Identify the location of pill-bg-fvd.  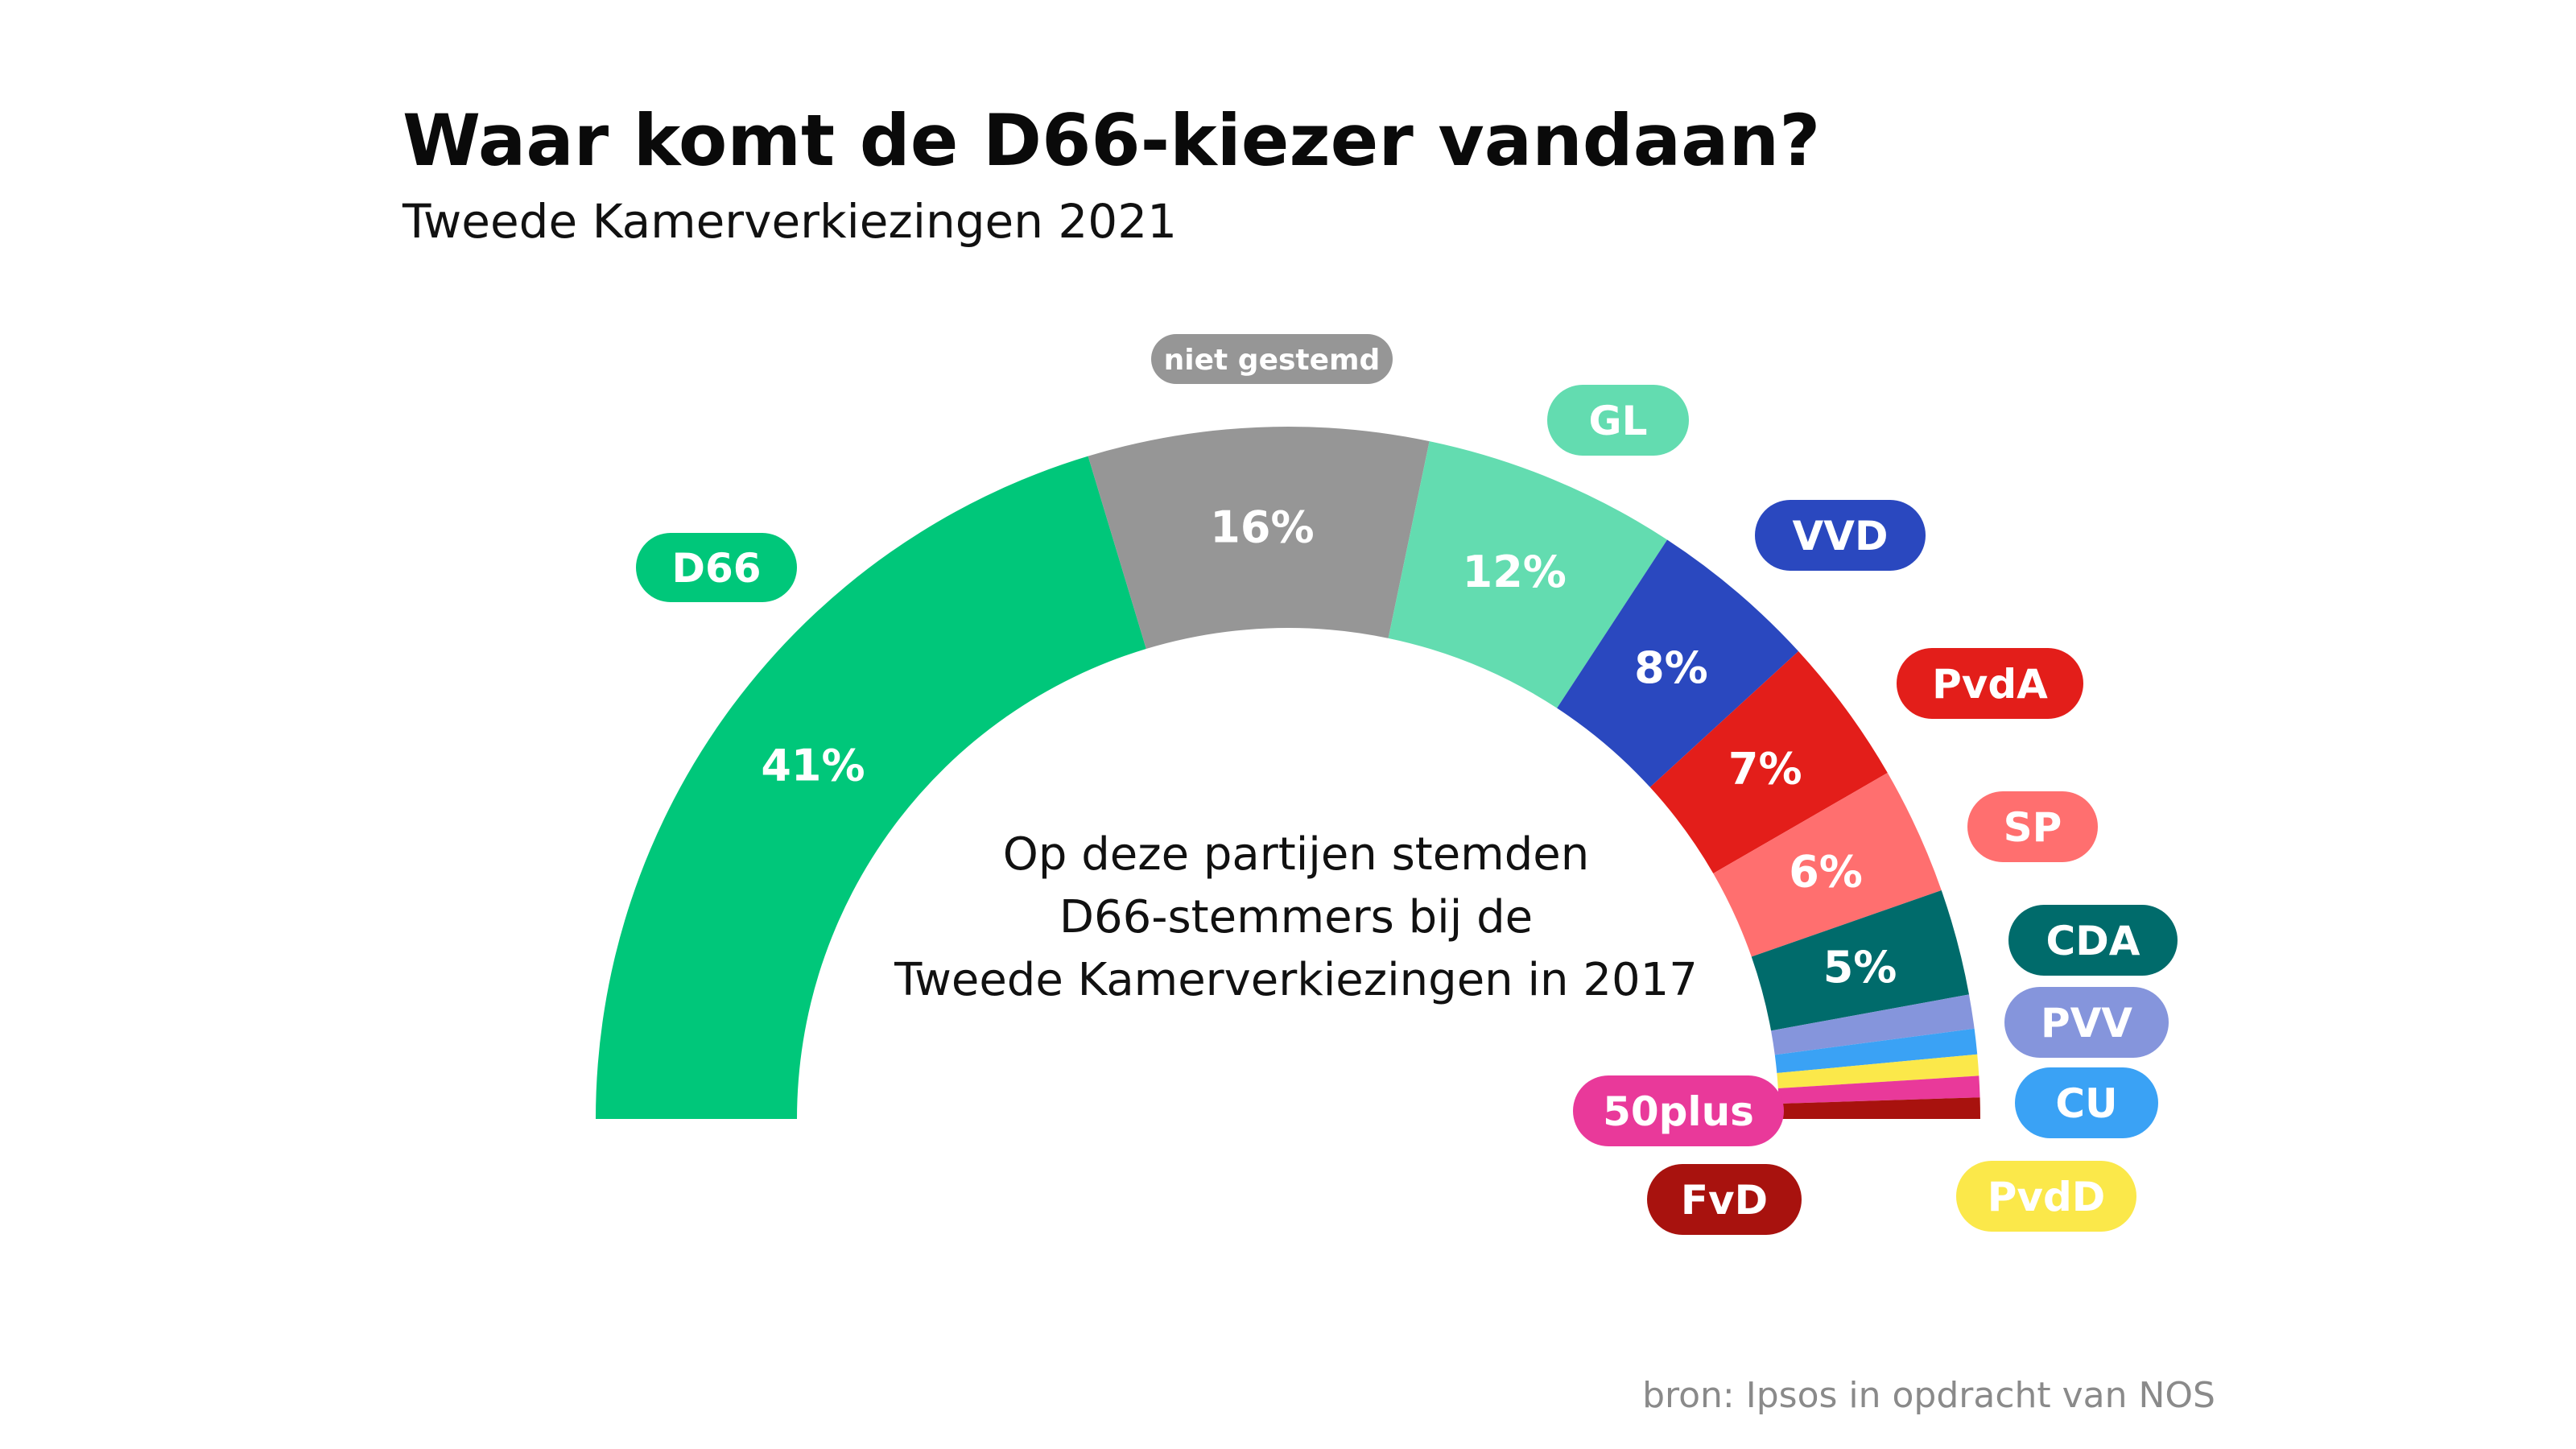
(1724, 1199).